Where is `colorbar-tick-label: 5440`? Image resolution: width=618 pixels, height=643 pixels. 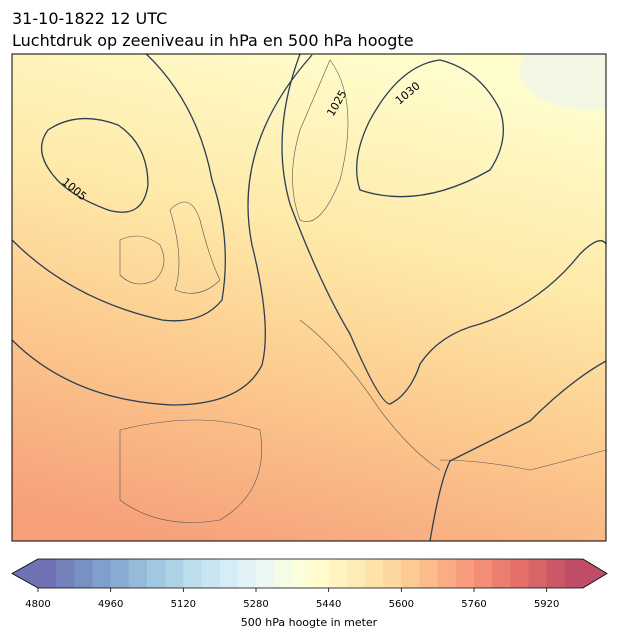
colorbar-tick-label: 5440 is located at coordinates (328, 604).